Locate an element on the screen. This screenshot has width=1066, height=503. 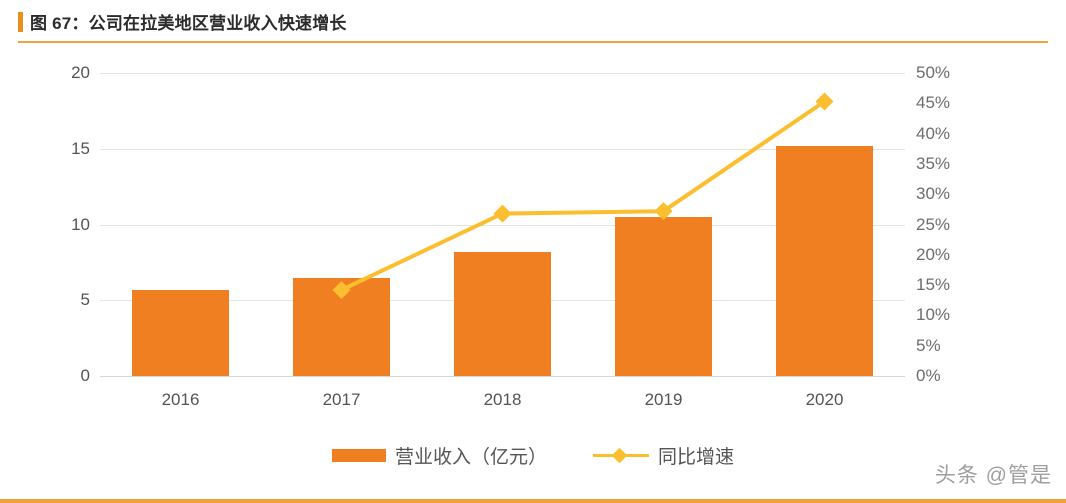
left-tick-label: 20 is located at coordinates (80, 72).